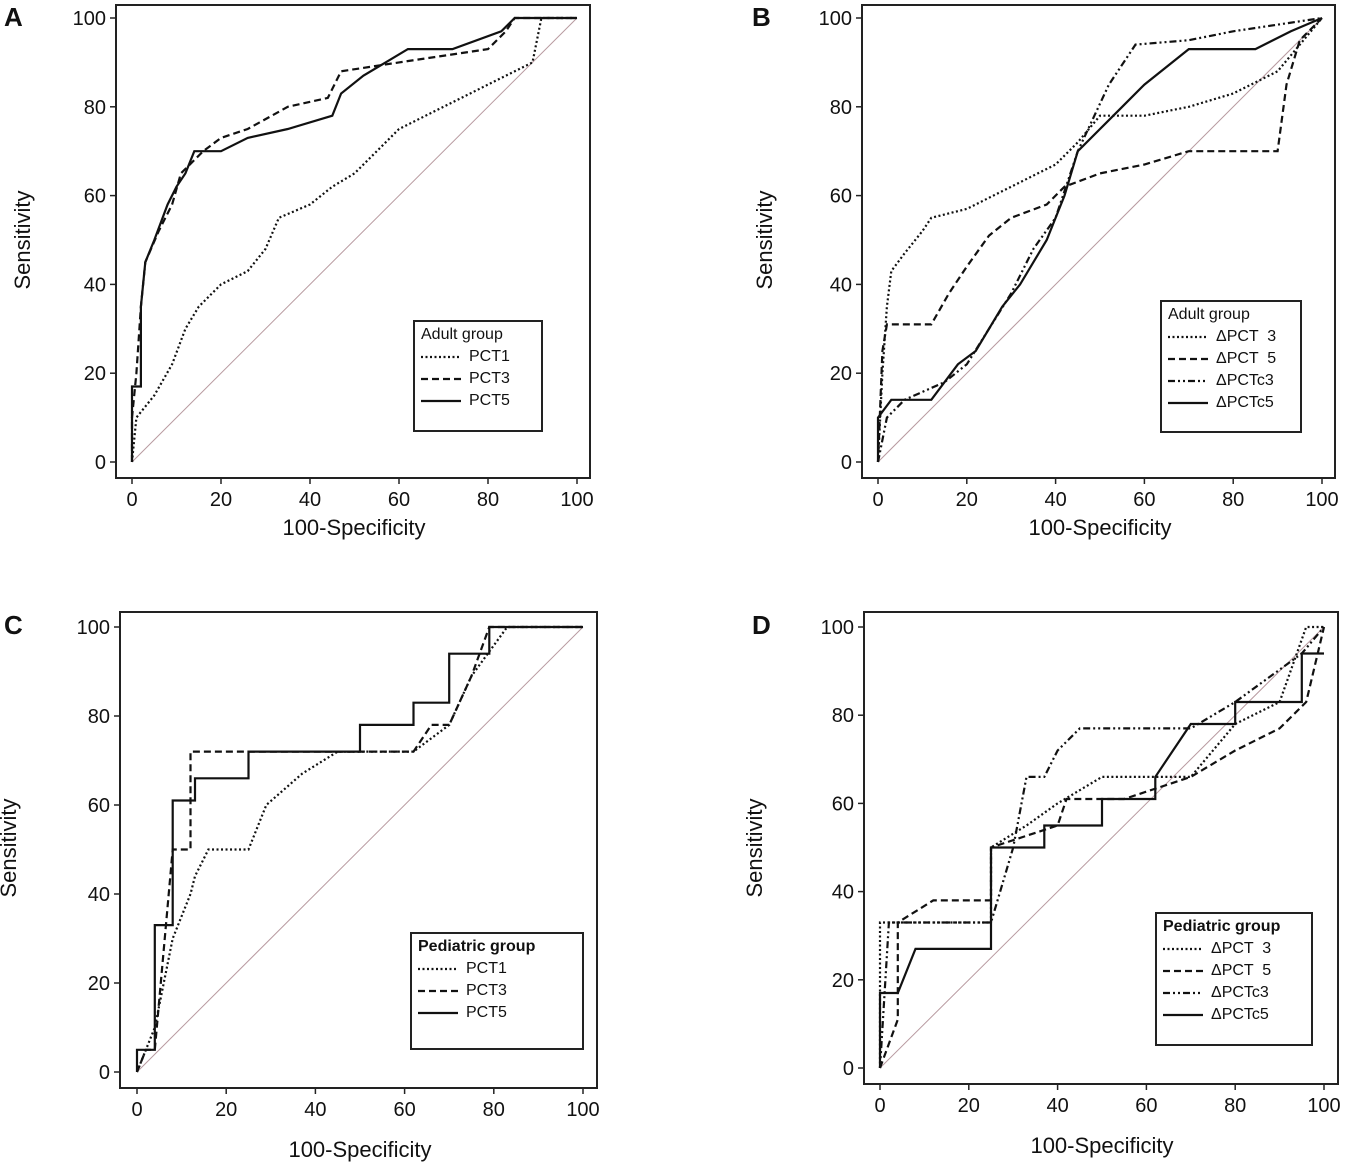 The image size is (1350, 1176). Describe the element at coordinates (497, 991) in the screenshot. I see `legend: Pediatric group PCT1 PCT3 PCT5` at that location.